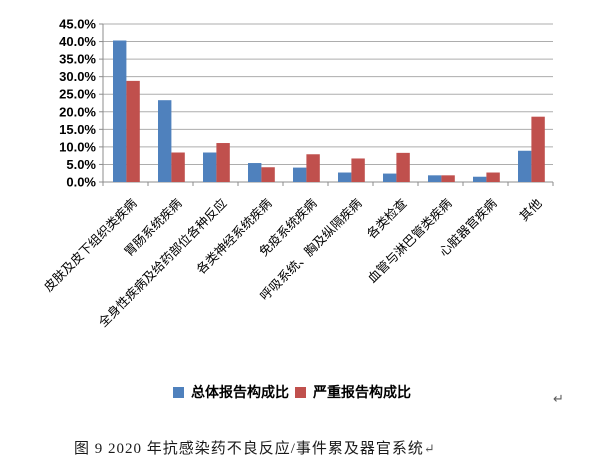 Image resolution: width=600 pixels, height=467 pixels. What do you see at coordinates (77, 76) in the screenshot?
I see `y-tick-label: 30.0%` at bounding box center [77, 76].